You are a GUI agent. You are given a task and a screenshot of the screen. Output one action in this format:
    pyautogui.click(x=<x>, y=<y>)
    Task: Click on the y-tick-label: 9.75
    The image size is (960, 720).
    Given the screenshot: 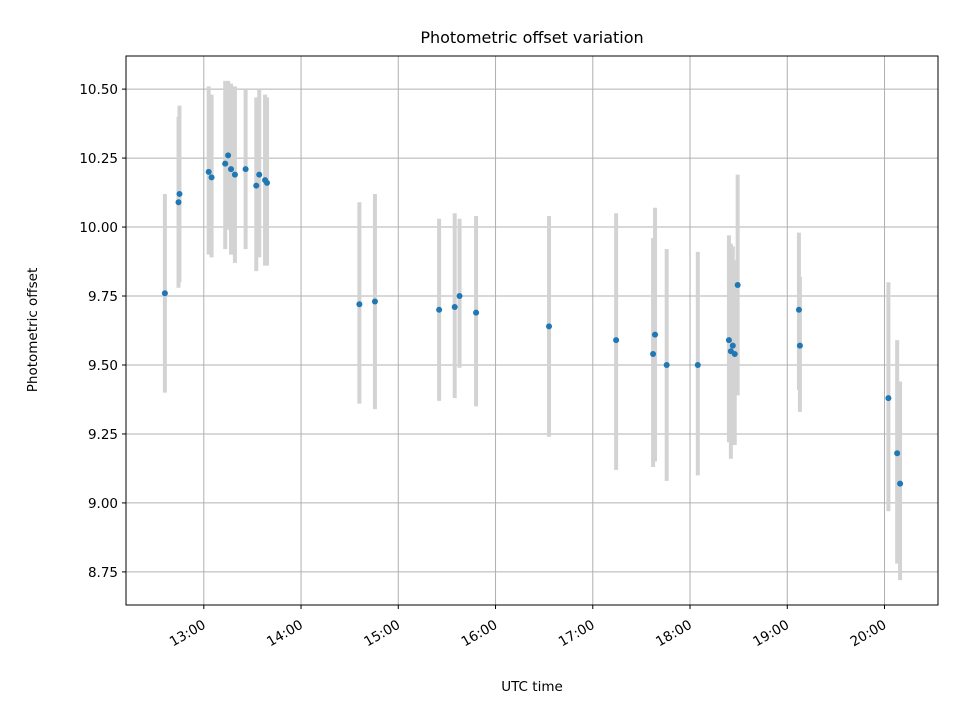 What is the action you would take?
    pyautogui.click(x=103, y=297)
    